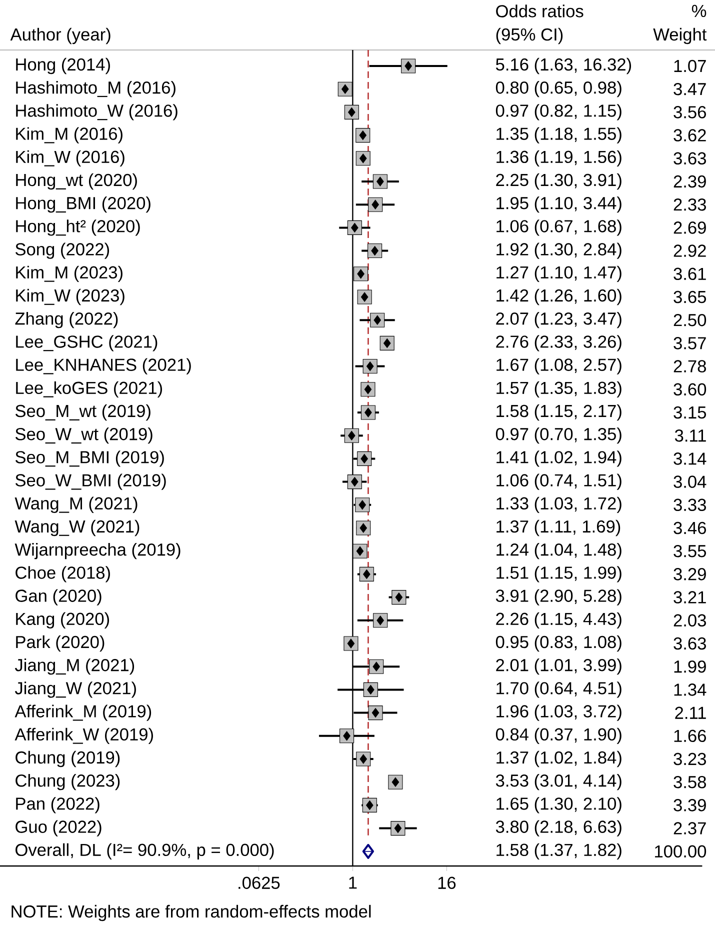 This screenshot has width=715, height=929. What do you see at coordinates (97, 112) in the screenshot?
I see `y-tick-label: Hashimoto_W (2016)` at bounding box center [97, 112].